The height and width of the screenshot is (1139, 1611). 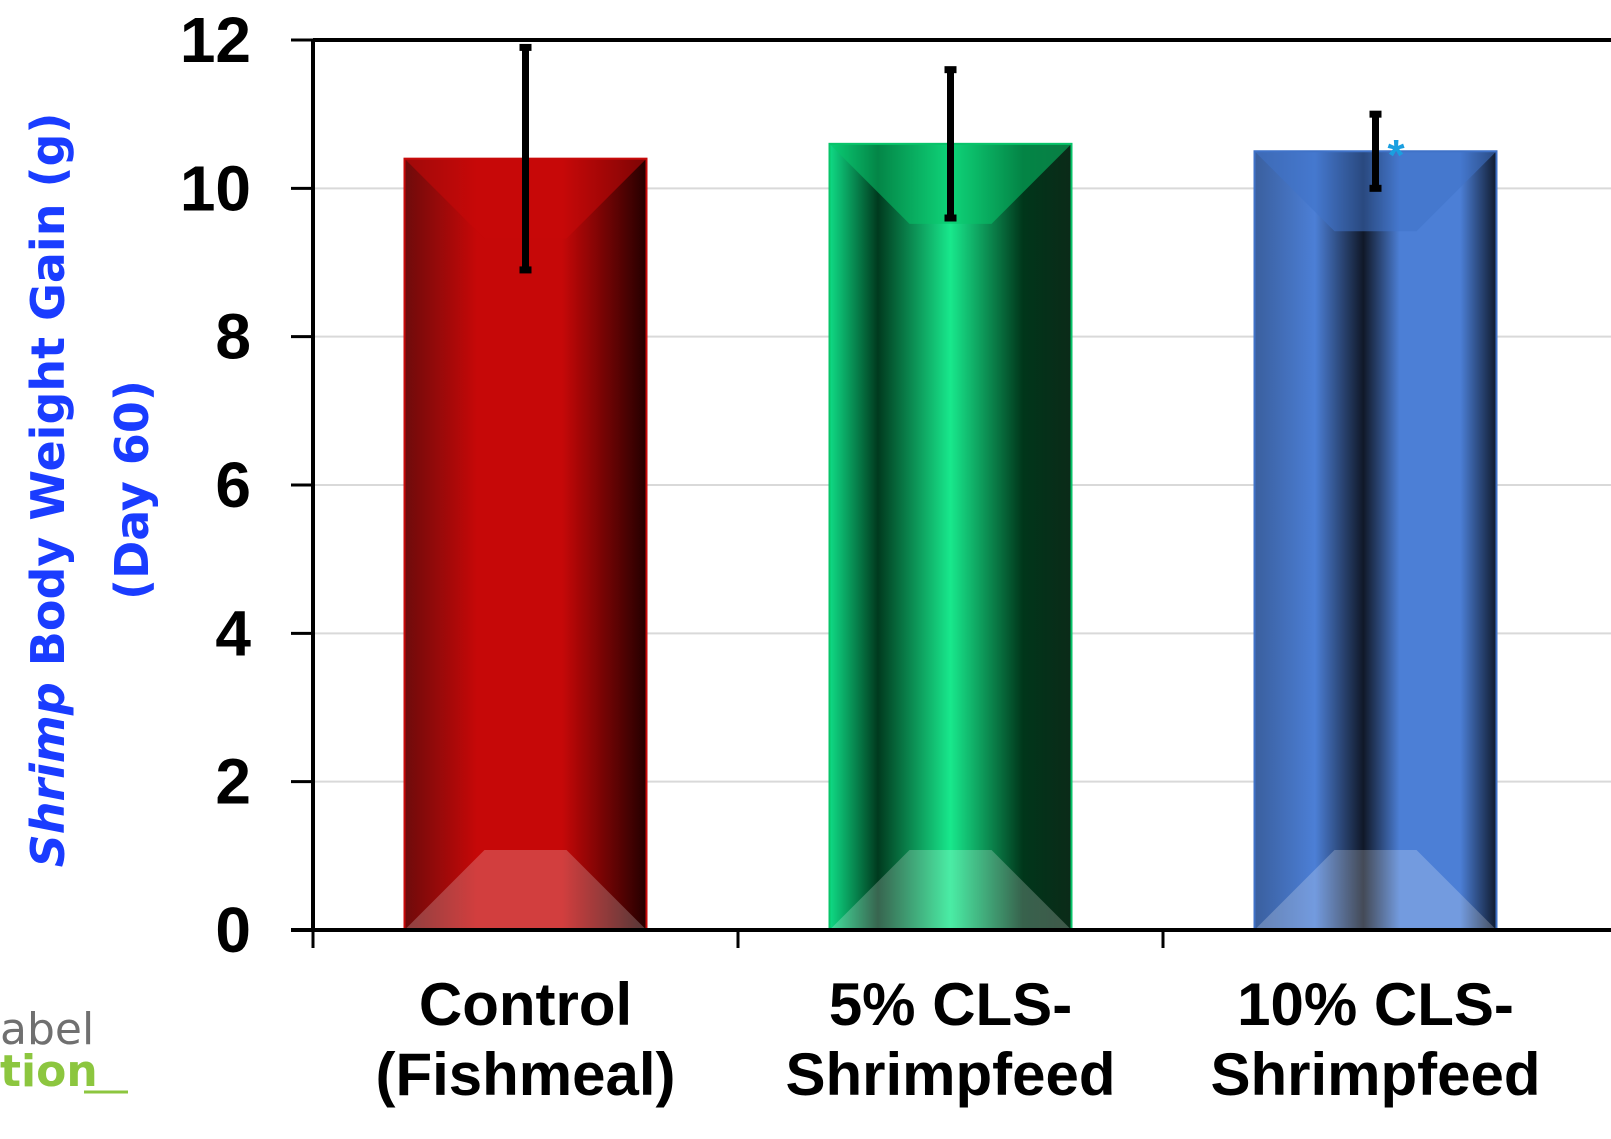 I want to click on x-category-label: 5% CLS-Shrimpfeed, so click(x=950, y=1039).